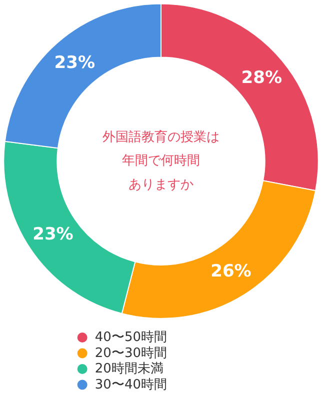 Image resolution: width=321 pixels, height=400 pixels. Describe the element at coordinates (131, 384) in the screenshot. I see `legend-label: 30〜40時間` at that location.